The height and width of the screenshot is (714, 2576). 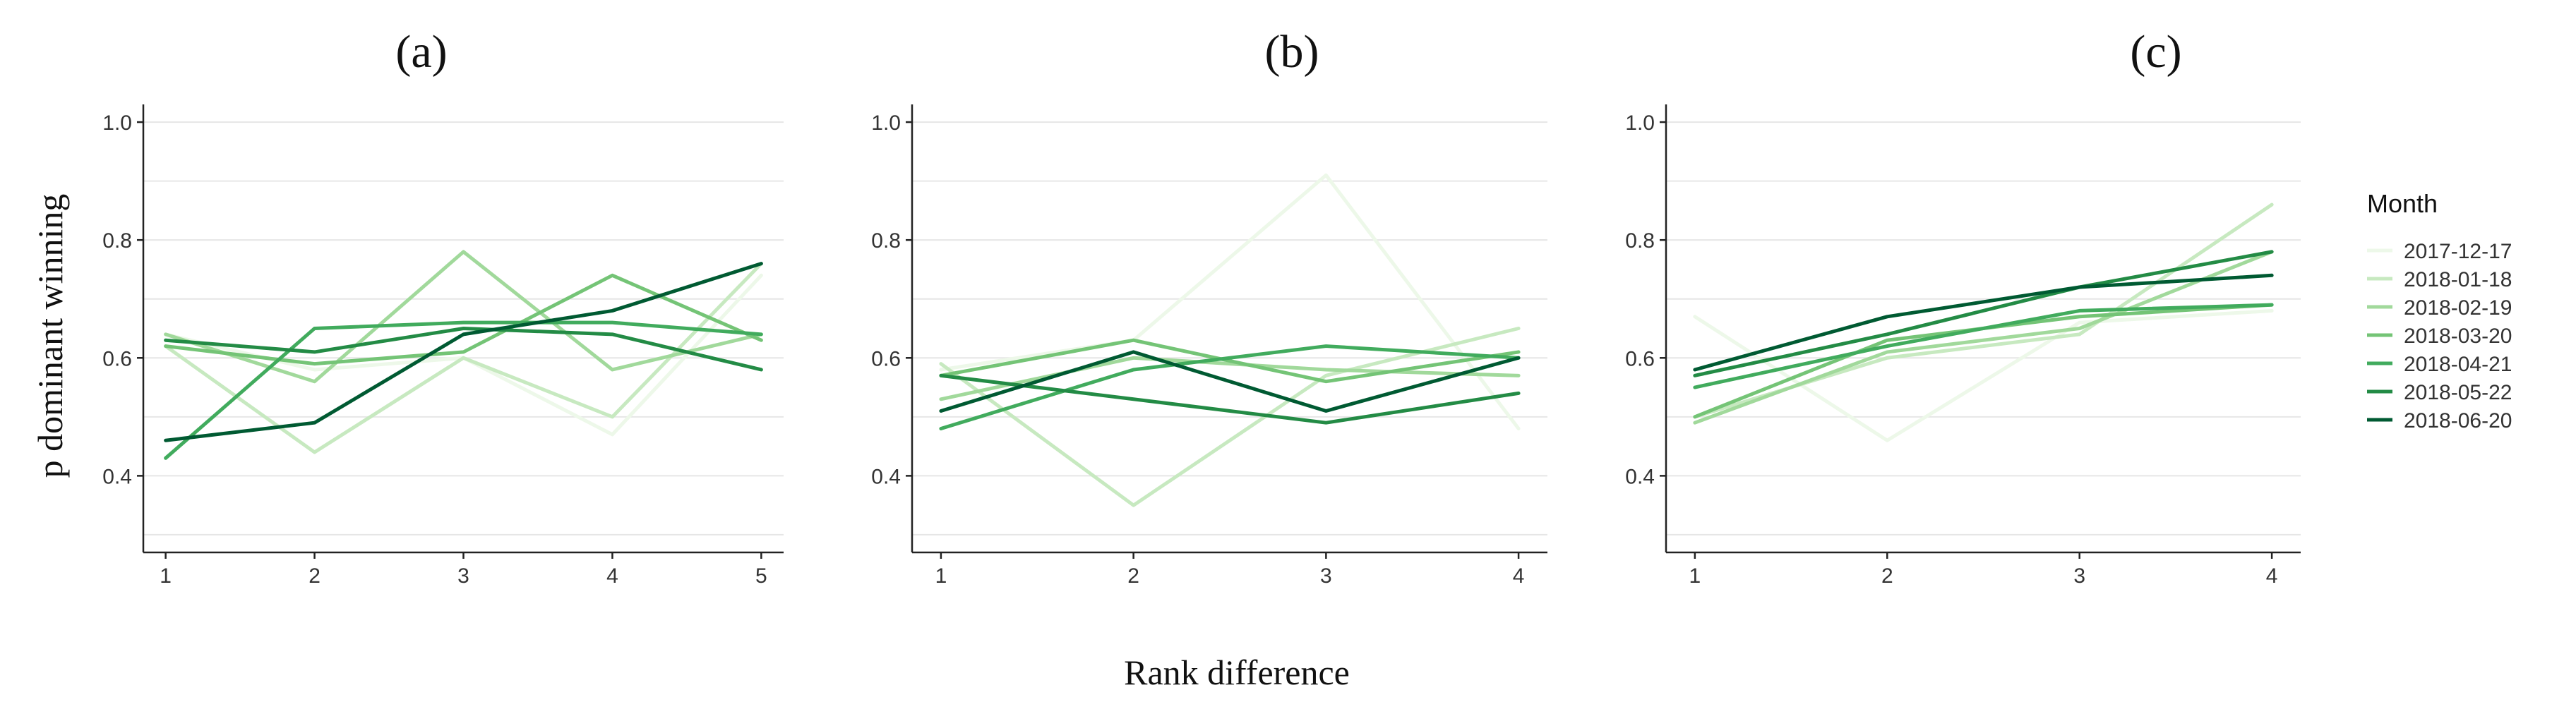 What do you see at coordinates (2155, 52) in the screenshot?
I see `panel-title: (c)` at bounding box center [2155, 52].